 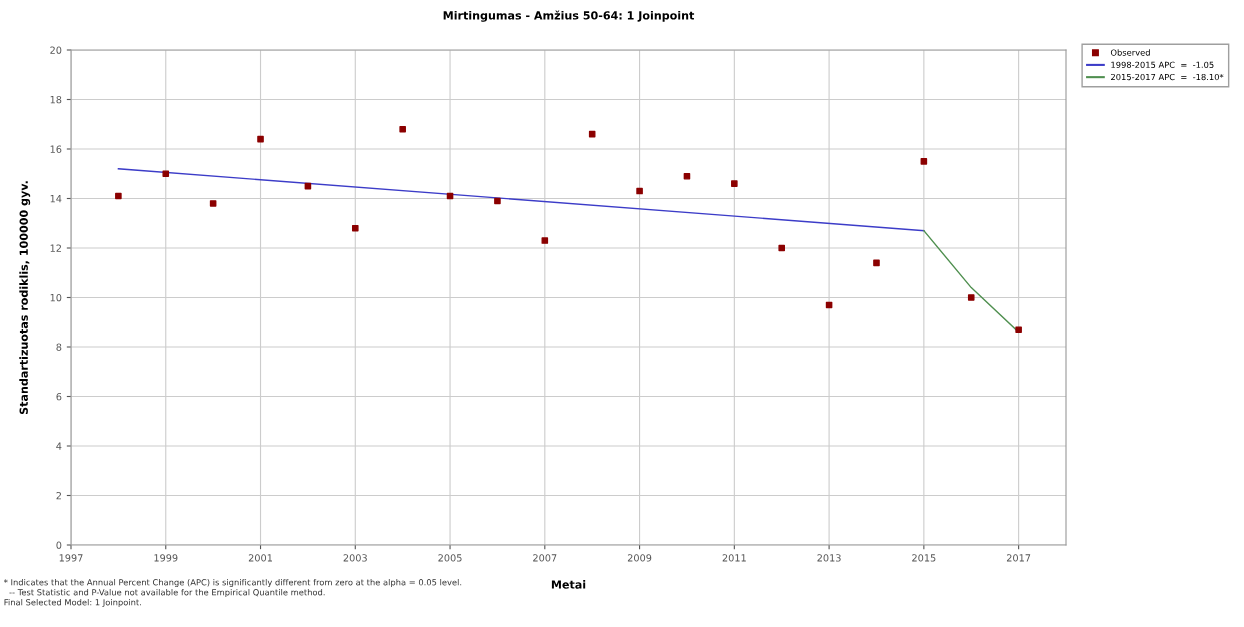 What do you see at coordinates (55, 248) in the screenshot?
I see `y-tick-label: 12` at bounding box center [55, 248].